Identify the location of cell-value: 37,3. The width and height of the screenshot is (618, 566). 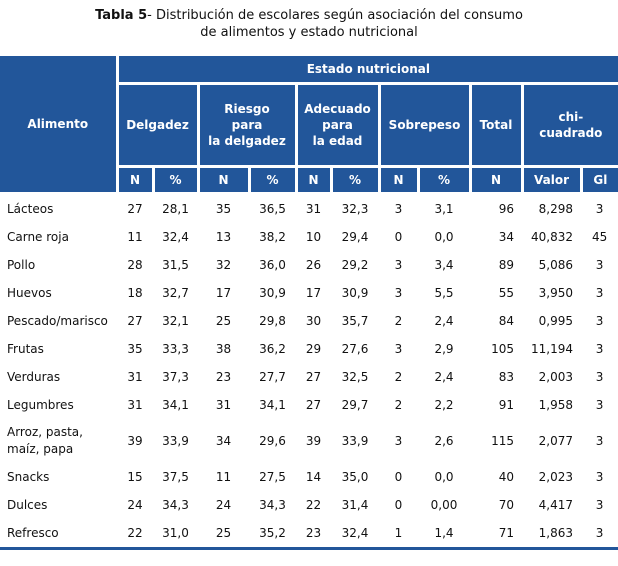
(175, 377).